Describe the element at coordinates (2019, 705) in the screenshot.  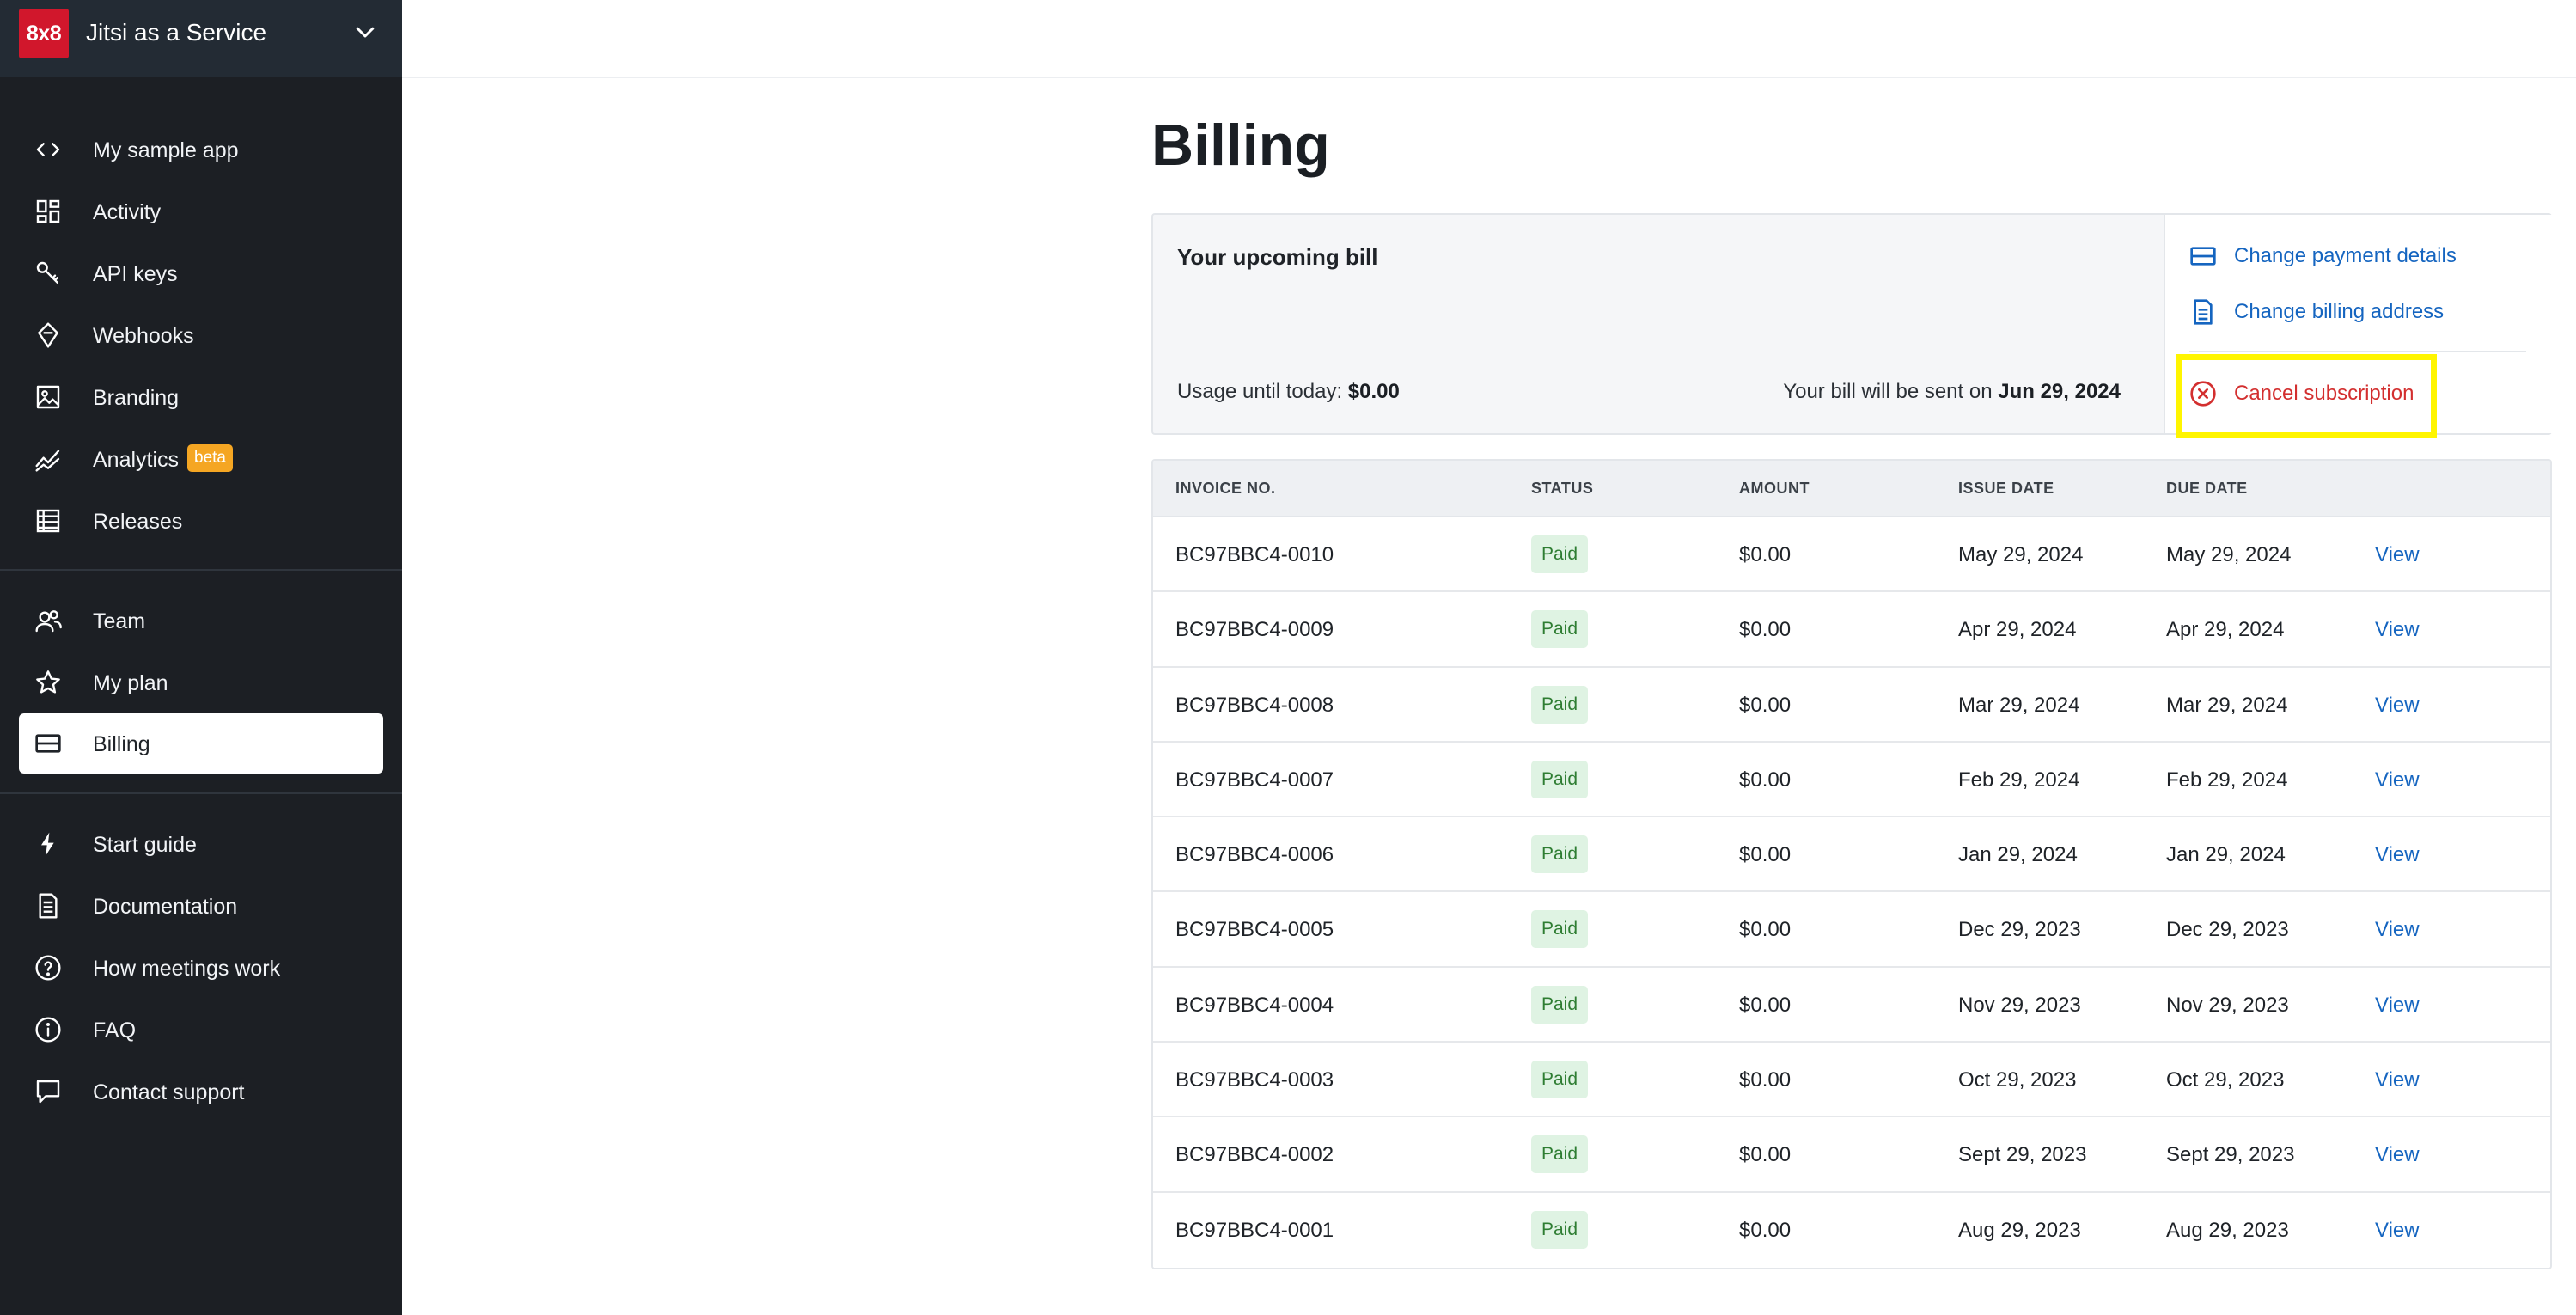
I see `issue-date: Mar 29, 2024` at that location.